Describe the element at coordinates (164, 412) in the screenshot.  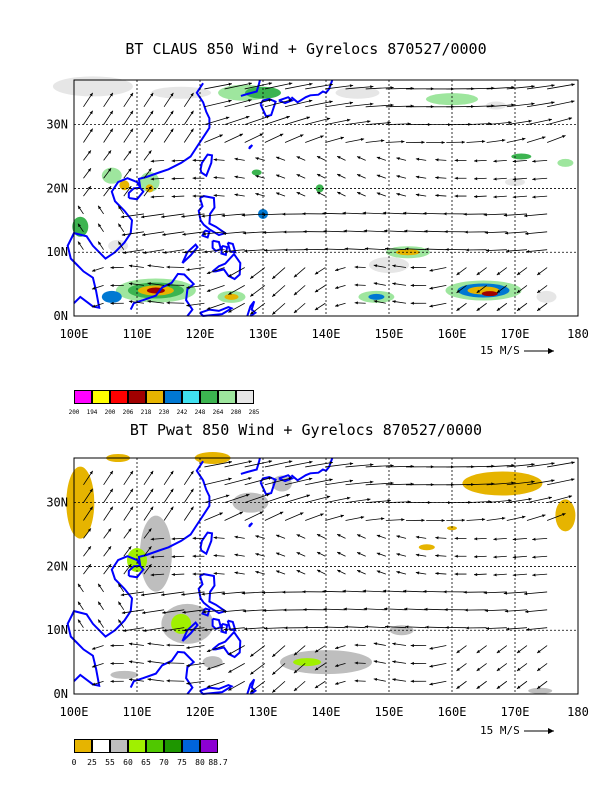
I see `colorbar-label: 230` at that location.